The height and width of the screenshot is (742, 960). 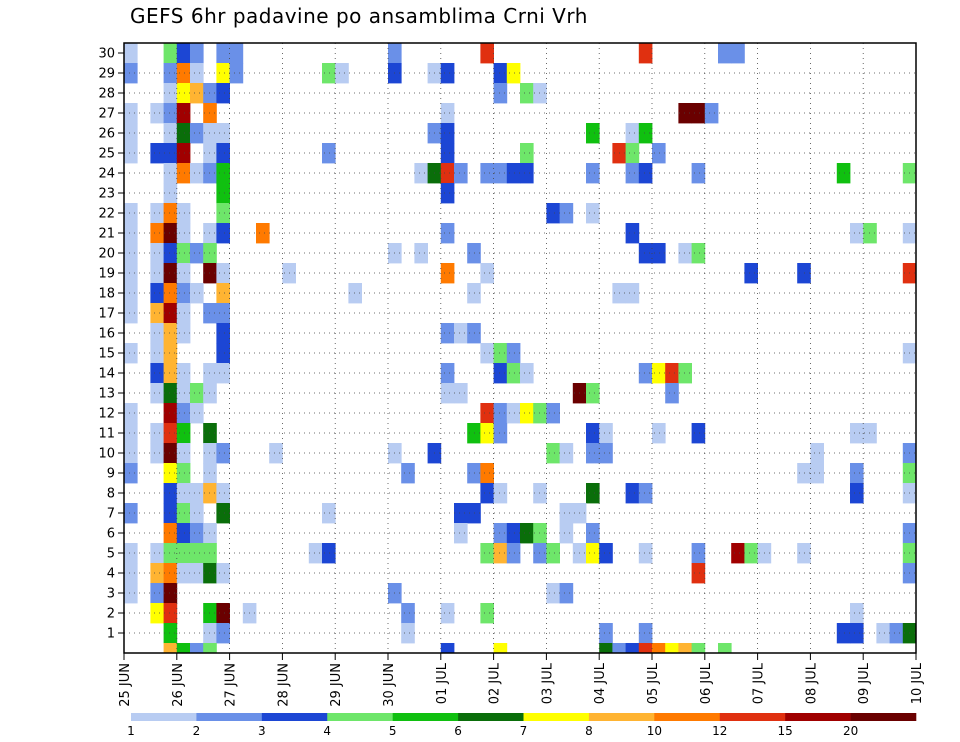 I want to click on x-tick-label: 28 JUN, so click(x=283, y=685).